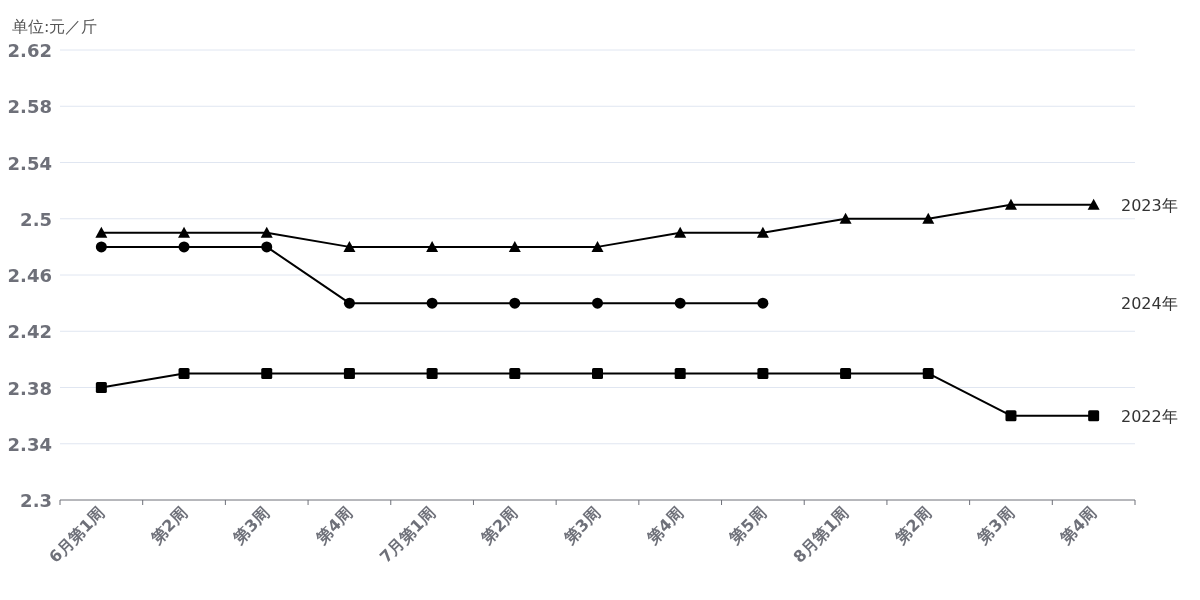  I want to click on x-tick-label: 8月第1周, so click(821, 535).